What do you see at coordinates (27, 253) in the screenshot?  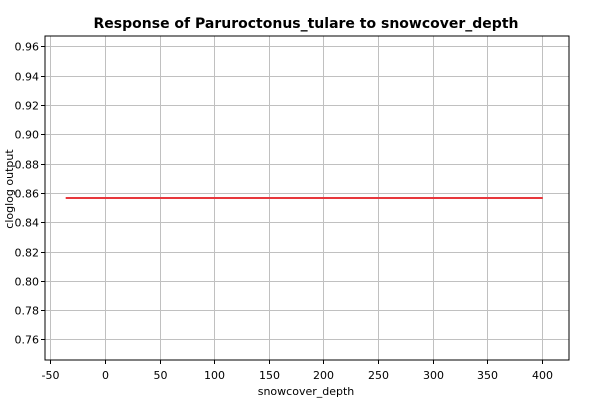 I see `y-tick-label: 0.82` at bounding box center [27, 253].